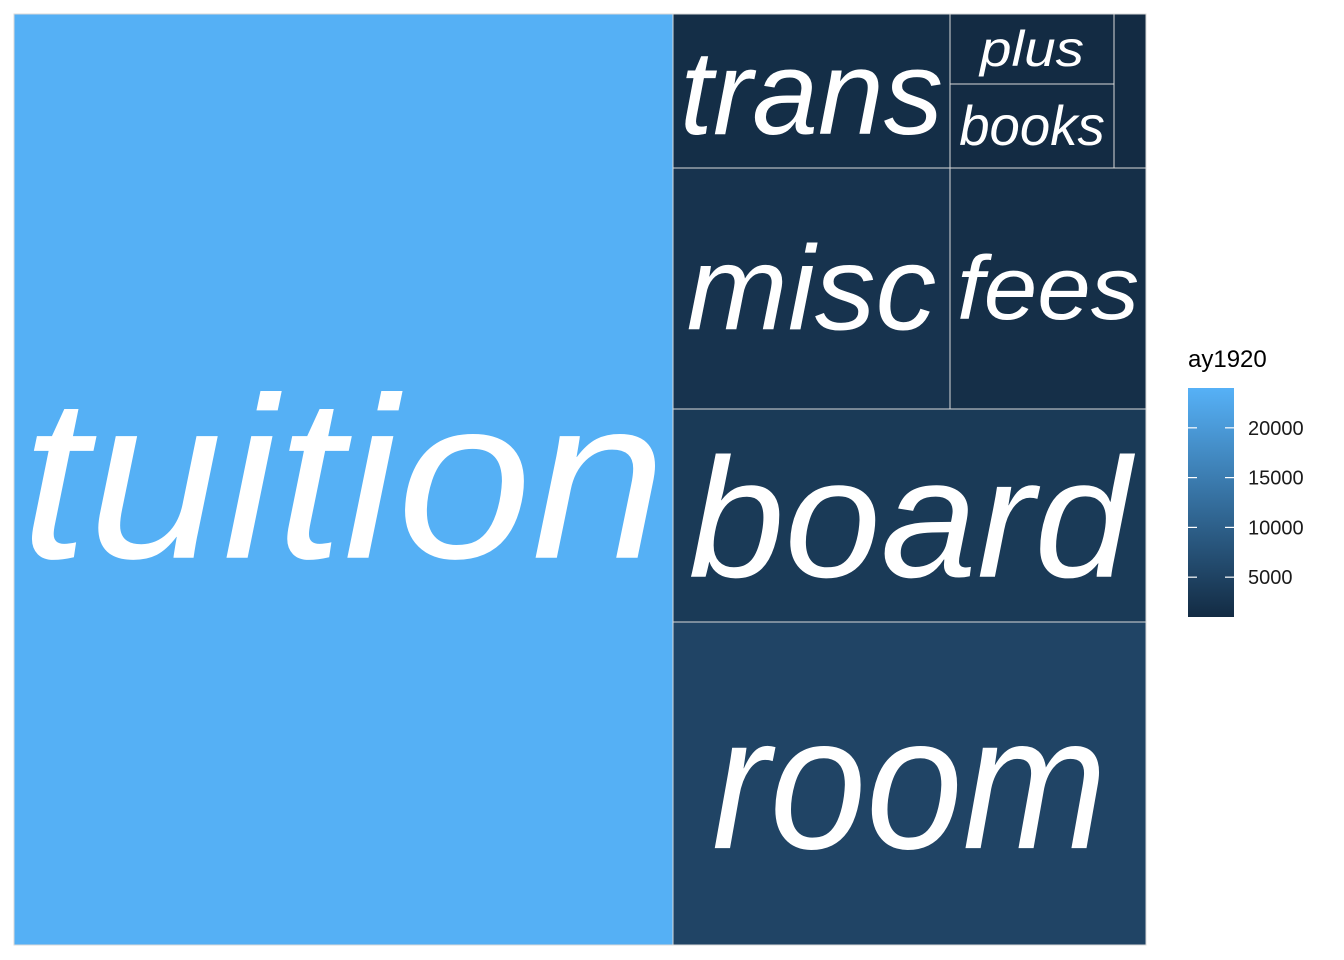 The height and width of the screenshot is (960, 1344). What do you see at coordinates (1227, 359) in the screenshot?
I see `legend-title: ay1920` at bounding box center [1227, 359].